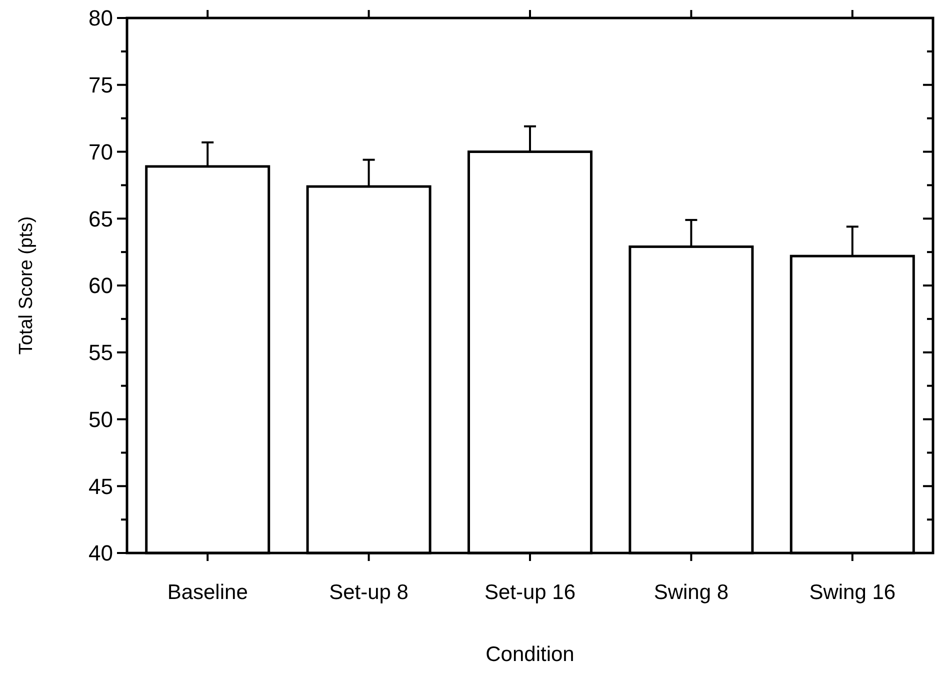 Image resolution: width=937 pixels, height=673 pixels. Describe the element at coordinates (26, 285) in the screenshot. I see `y-axis-title: Total Score (pts)` at that location.